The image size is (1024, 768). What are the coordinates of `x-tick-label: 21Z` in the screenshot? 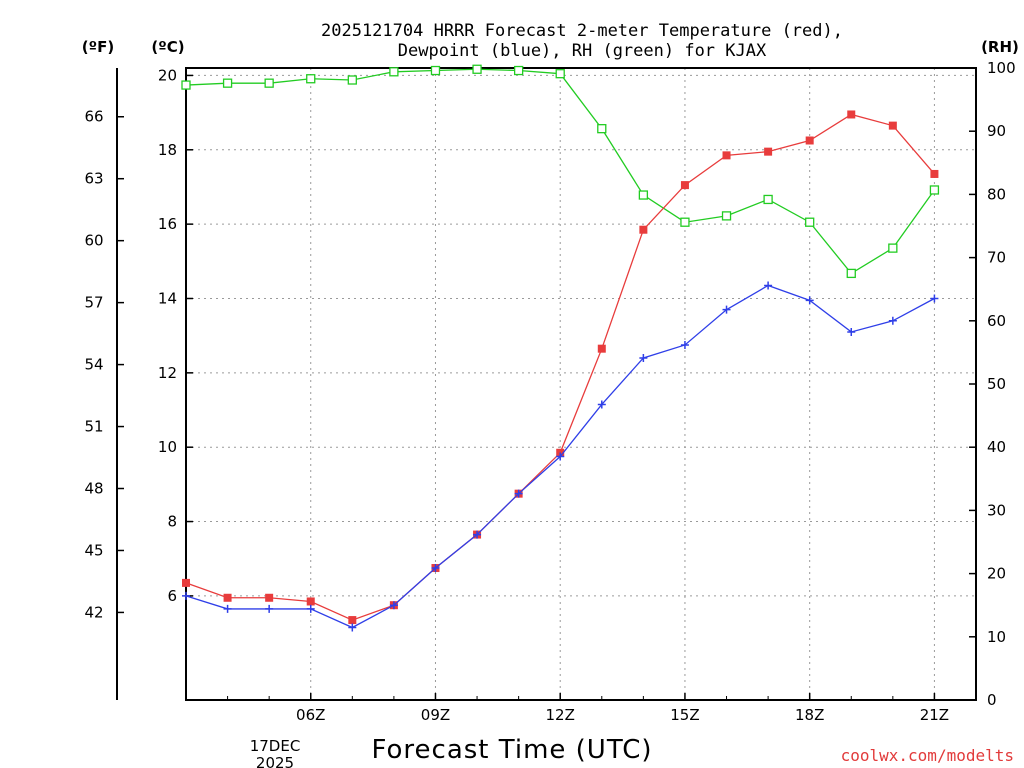 It's located at (934, 715).